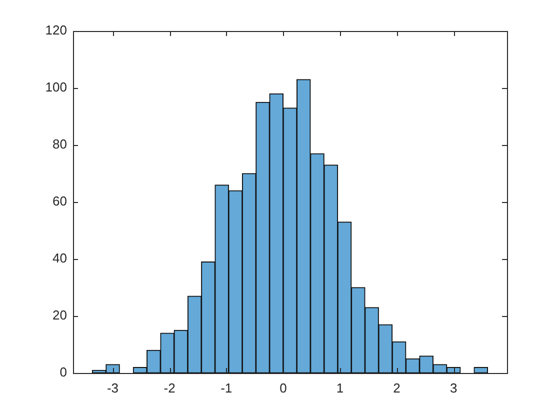 This screenshot has width=560, height=420. I want to click on y-tick-label: 20, so click(59, 315).